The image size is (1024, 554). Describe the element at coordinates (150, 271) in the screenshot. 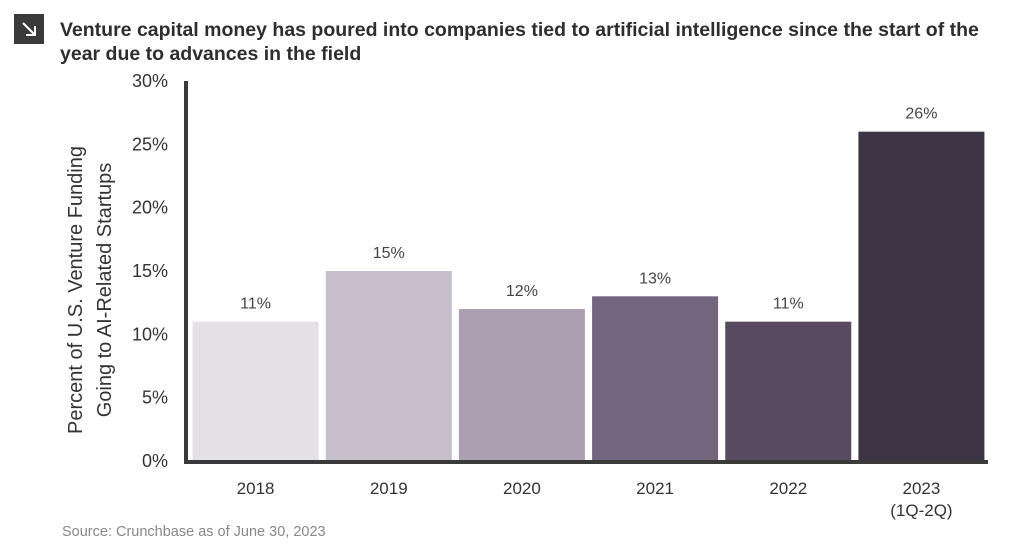

I see `y-tick-label: 15%` at that location.